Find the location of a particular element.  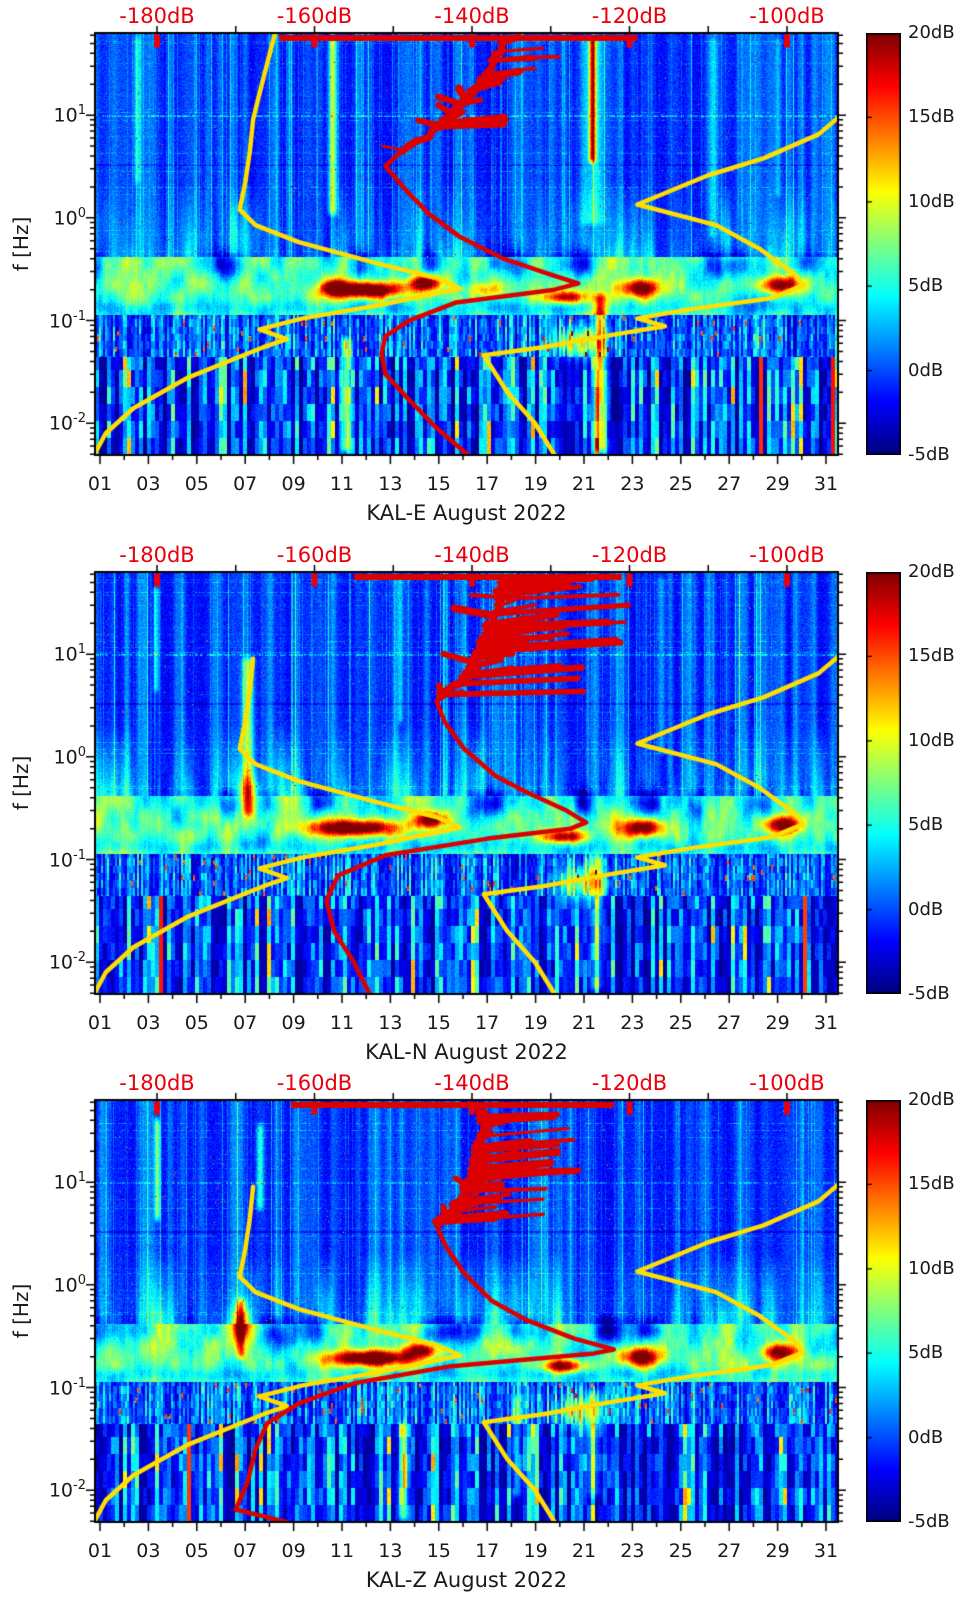

top-axis-label: -180dB is located at coordinates (157, 555).